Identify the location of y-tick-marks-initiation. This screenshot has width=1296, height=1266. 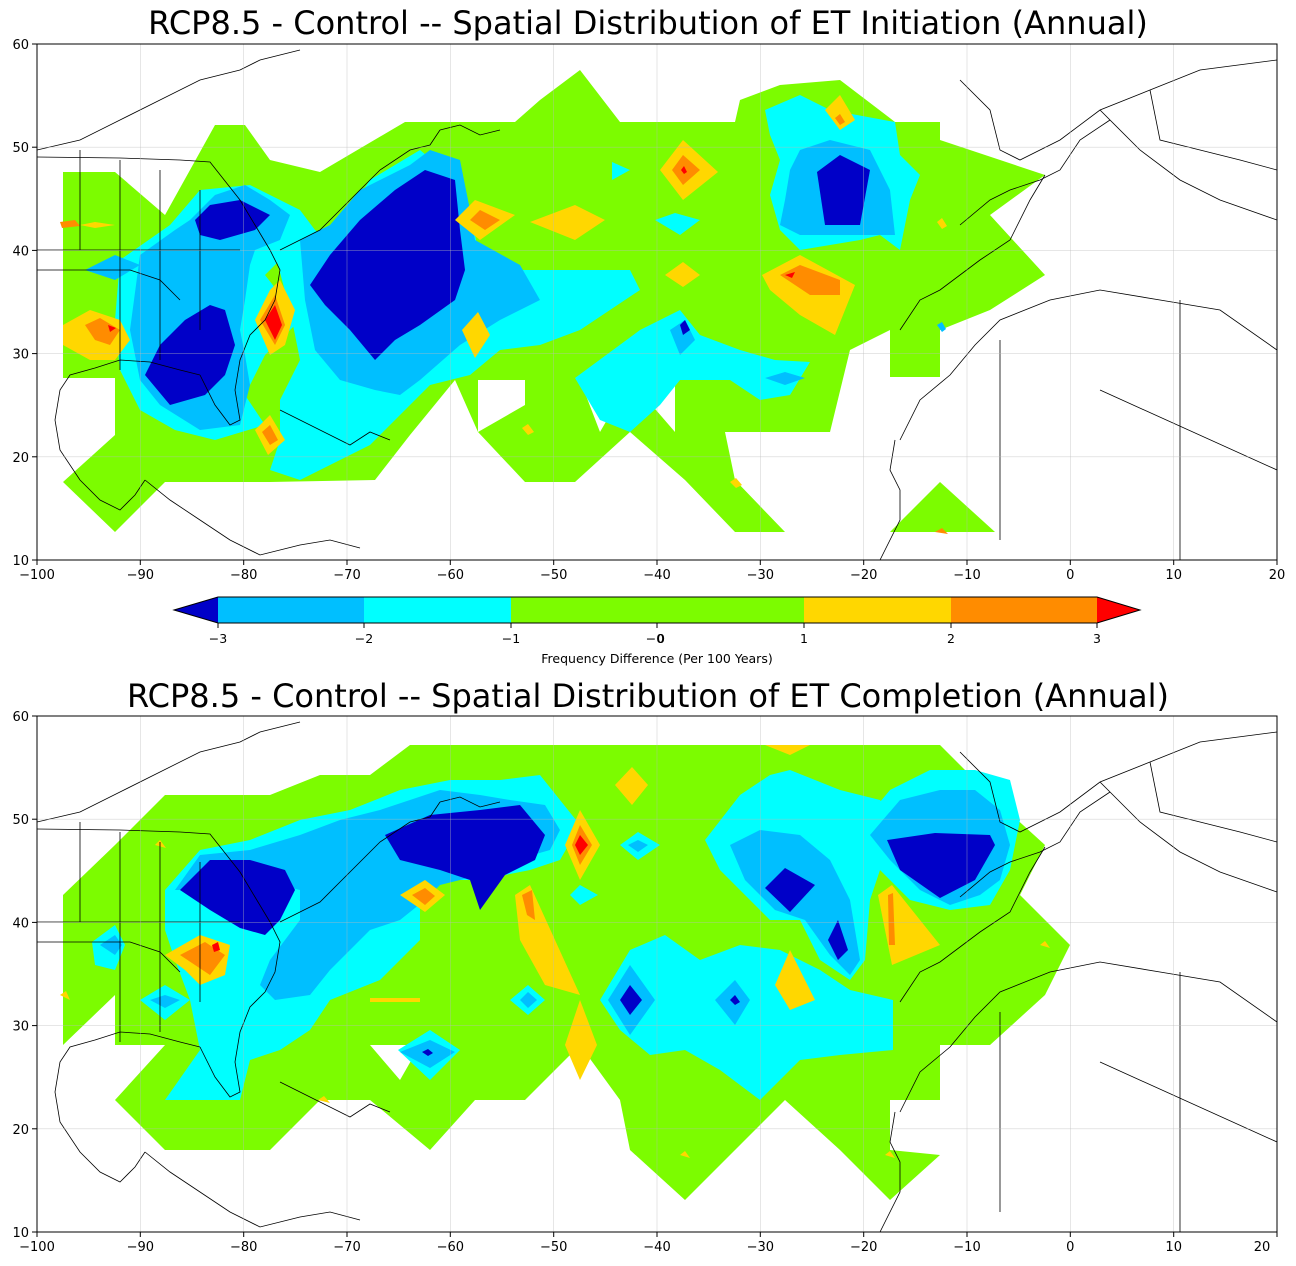
(34, 302).